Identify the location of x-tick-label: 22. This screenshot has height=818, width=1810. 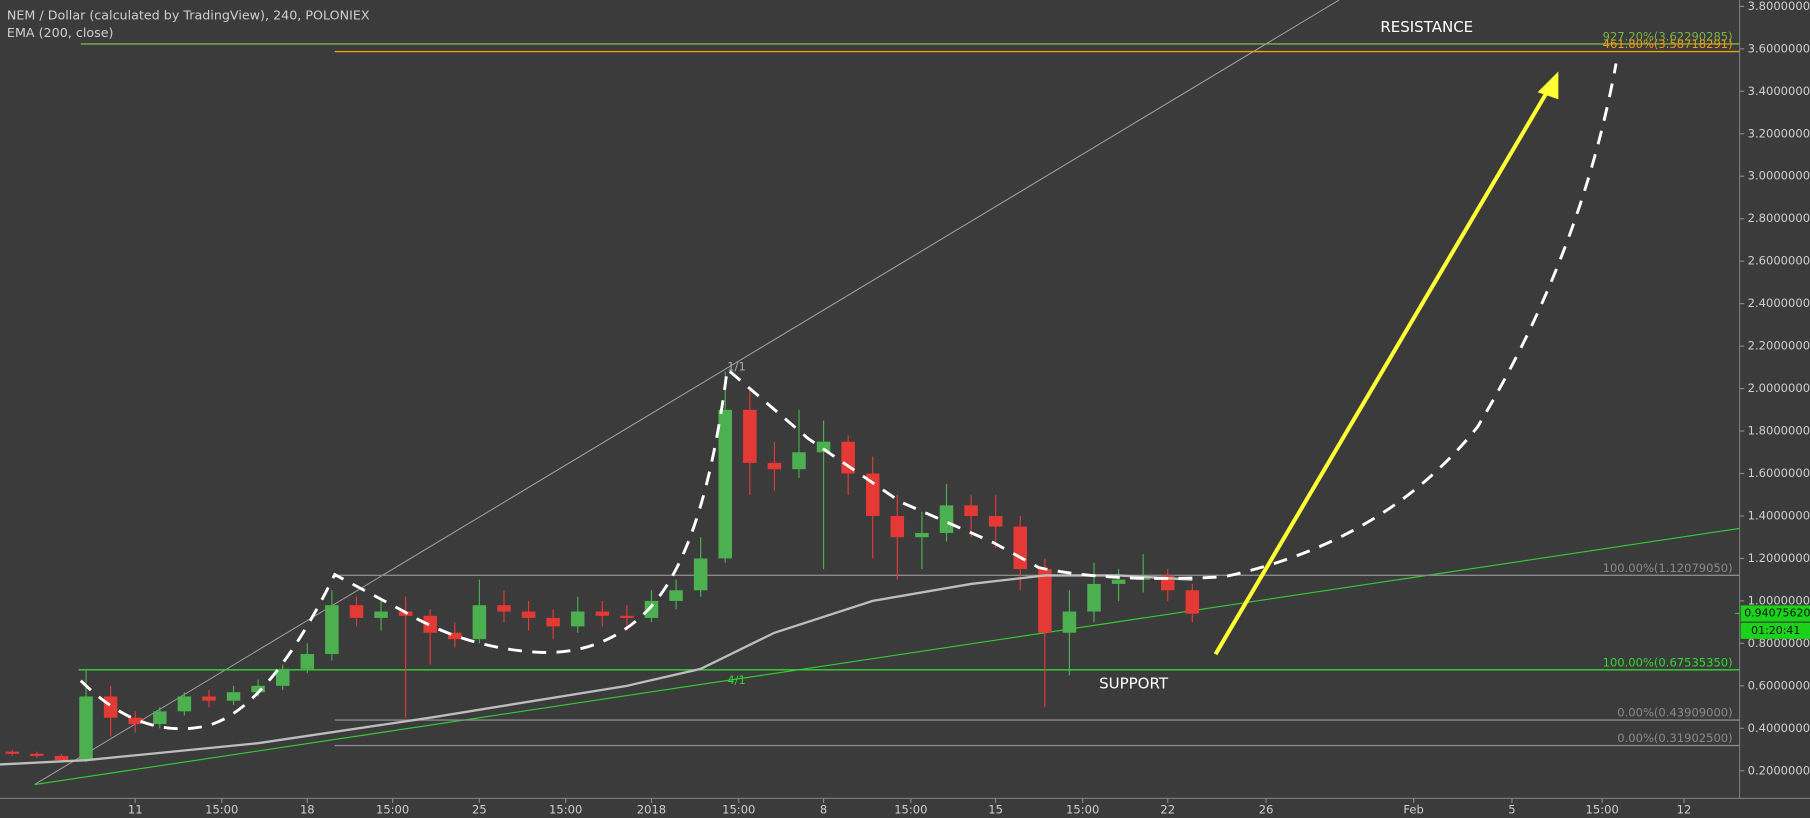
(1167, 809).